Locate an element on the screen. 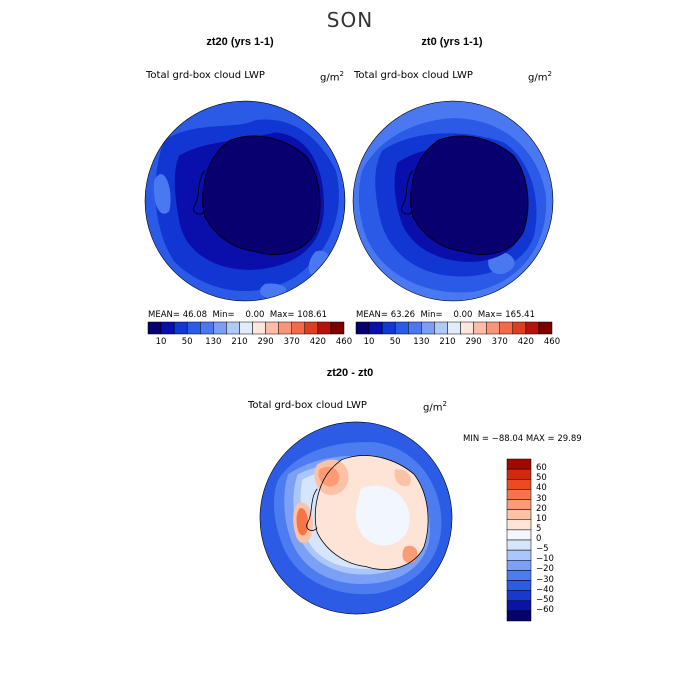 This screenshot has width=700, height=700. diff-colorbar-tick-label: −60 is located at coordinates (545, 609).